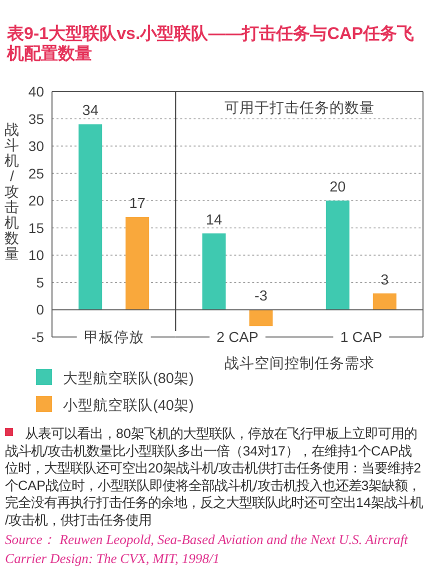 The height and width of the screenshot is (575, 433). I want to click on x-axis-title: 战斗空间控制任务需求, so click(299, 363).